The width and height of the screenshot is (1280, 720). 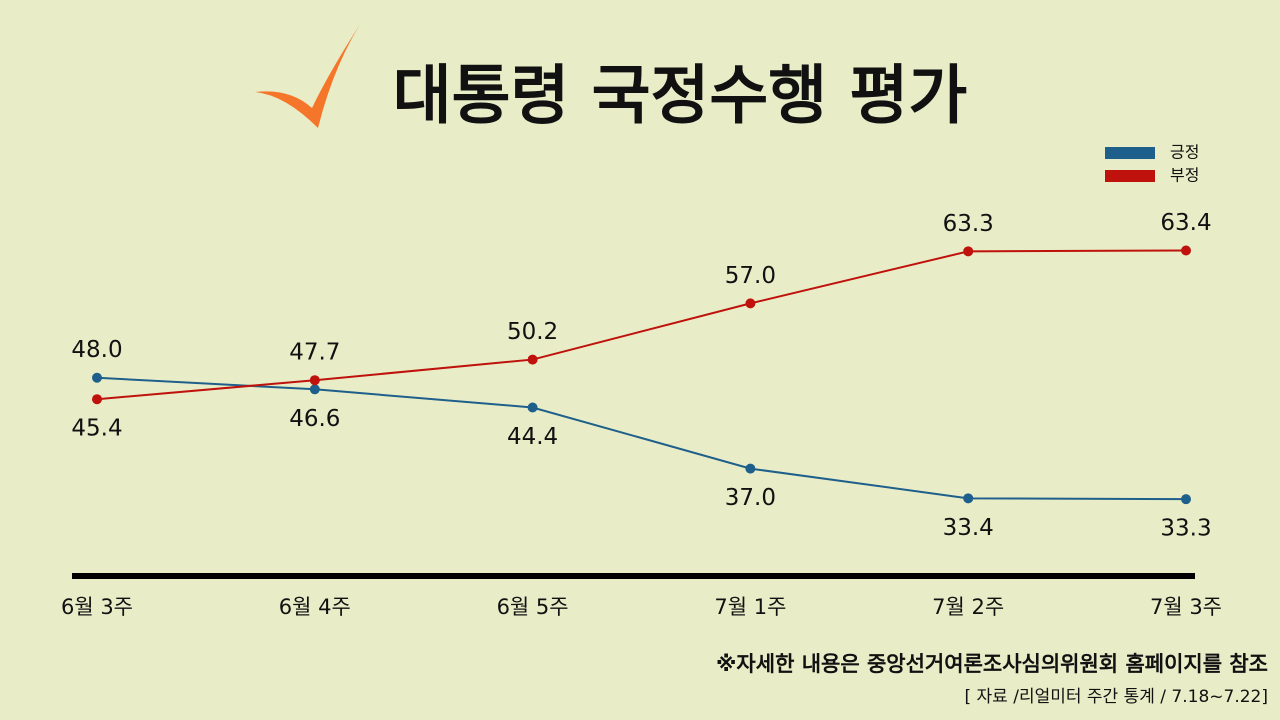 I want to click on value-label: 63.4, so click(x=1185, y=223).